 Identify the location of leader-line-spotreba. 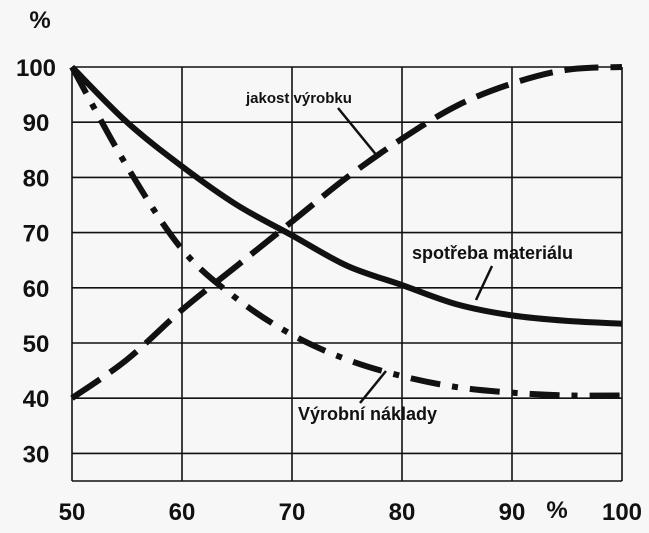
(484, 283).